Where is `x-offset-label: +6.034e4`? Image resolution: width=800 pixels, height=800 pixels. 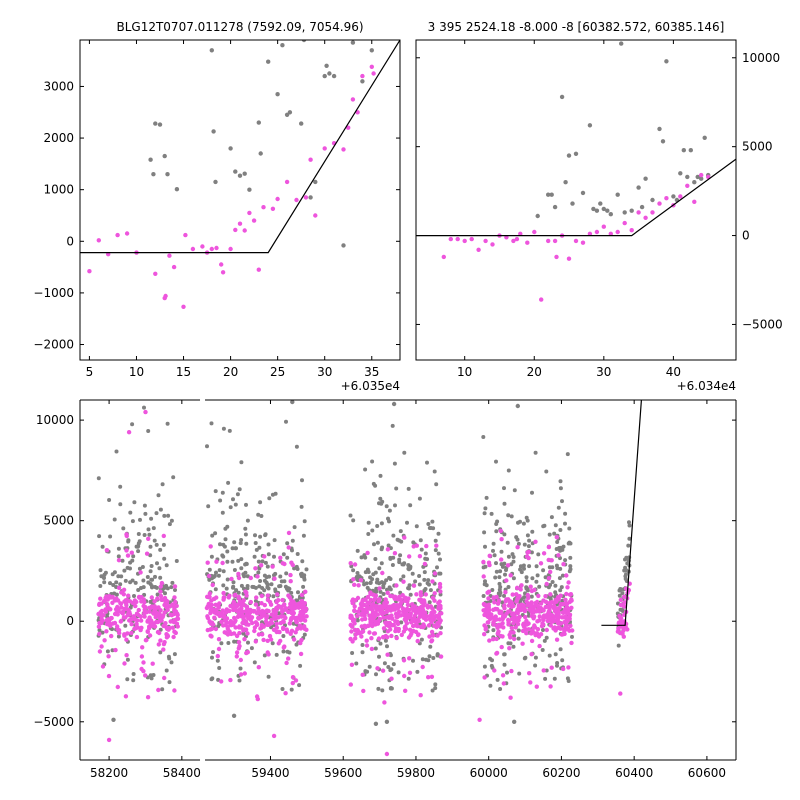
x-offset-label: +6.034e4 is located at coordinates (706, 386).